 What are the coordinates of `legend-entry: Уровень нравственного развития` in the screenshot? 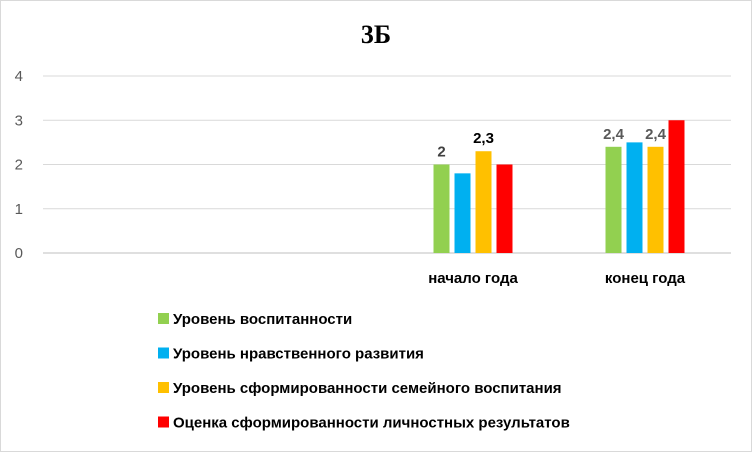 It's located at (298, 354).